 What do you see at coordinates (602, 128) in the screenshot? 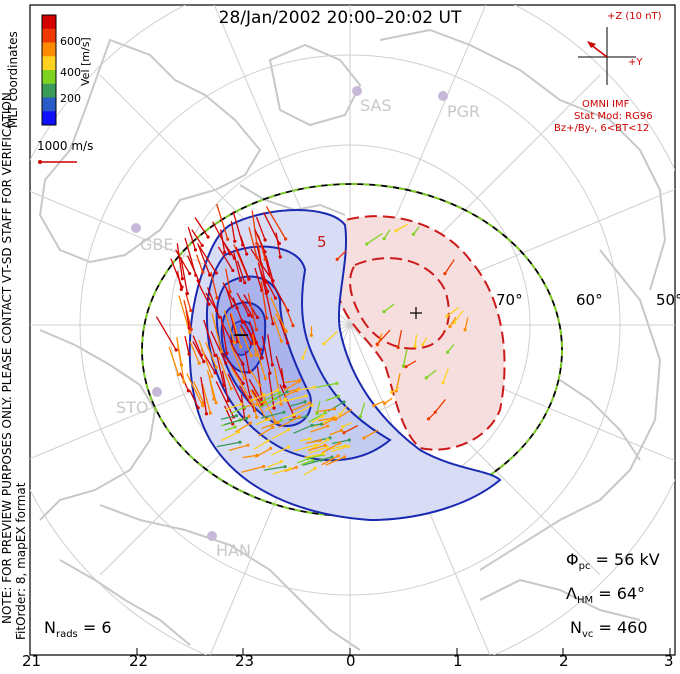
I see `imf-condition: Bz+/By-, 6<BT<12` at bounding box center [602, 128].